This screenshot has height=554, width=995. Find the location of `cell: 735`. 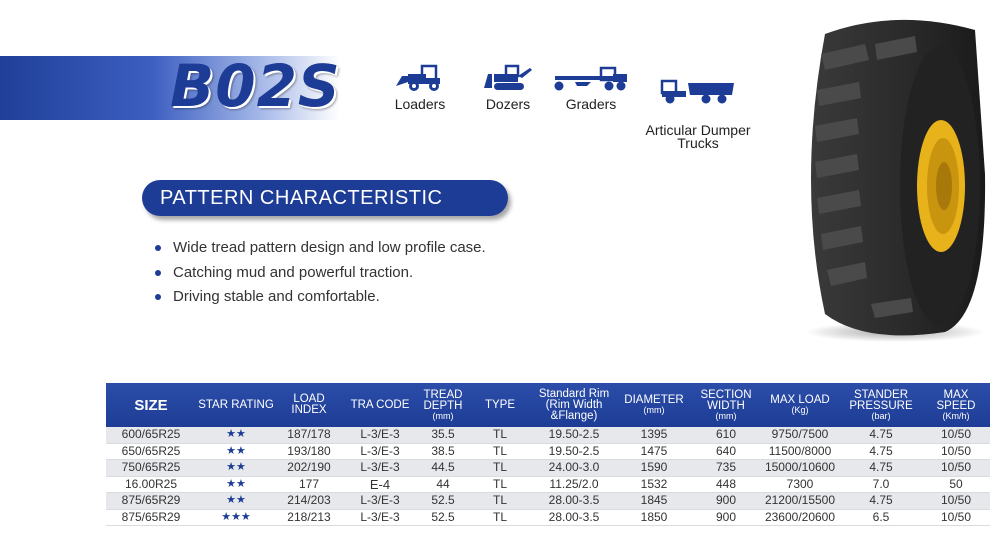

cell: 735 is located at coordinates (726, 468).